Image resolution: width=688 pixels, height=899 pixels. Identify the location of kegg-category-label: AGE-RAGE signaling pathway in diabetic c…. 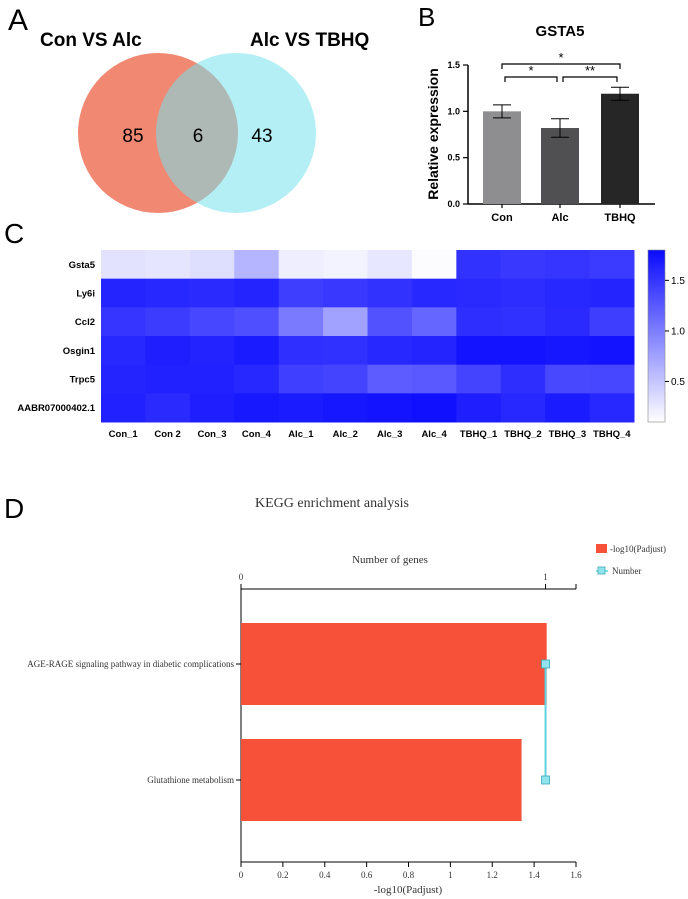
(130, 664).